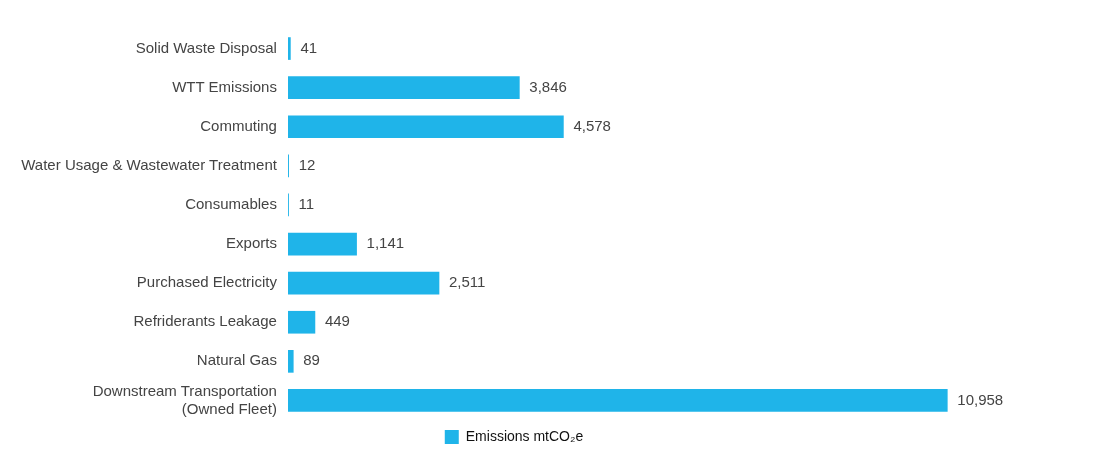 The width and height of the screenshot is (1093, 462). Describe the element at coordinates (231, 204) in the screenshot. I see `y-tick-label: Consumables` at that location.